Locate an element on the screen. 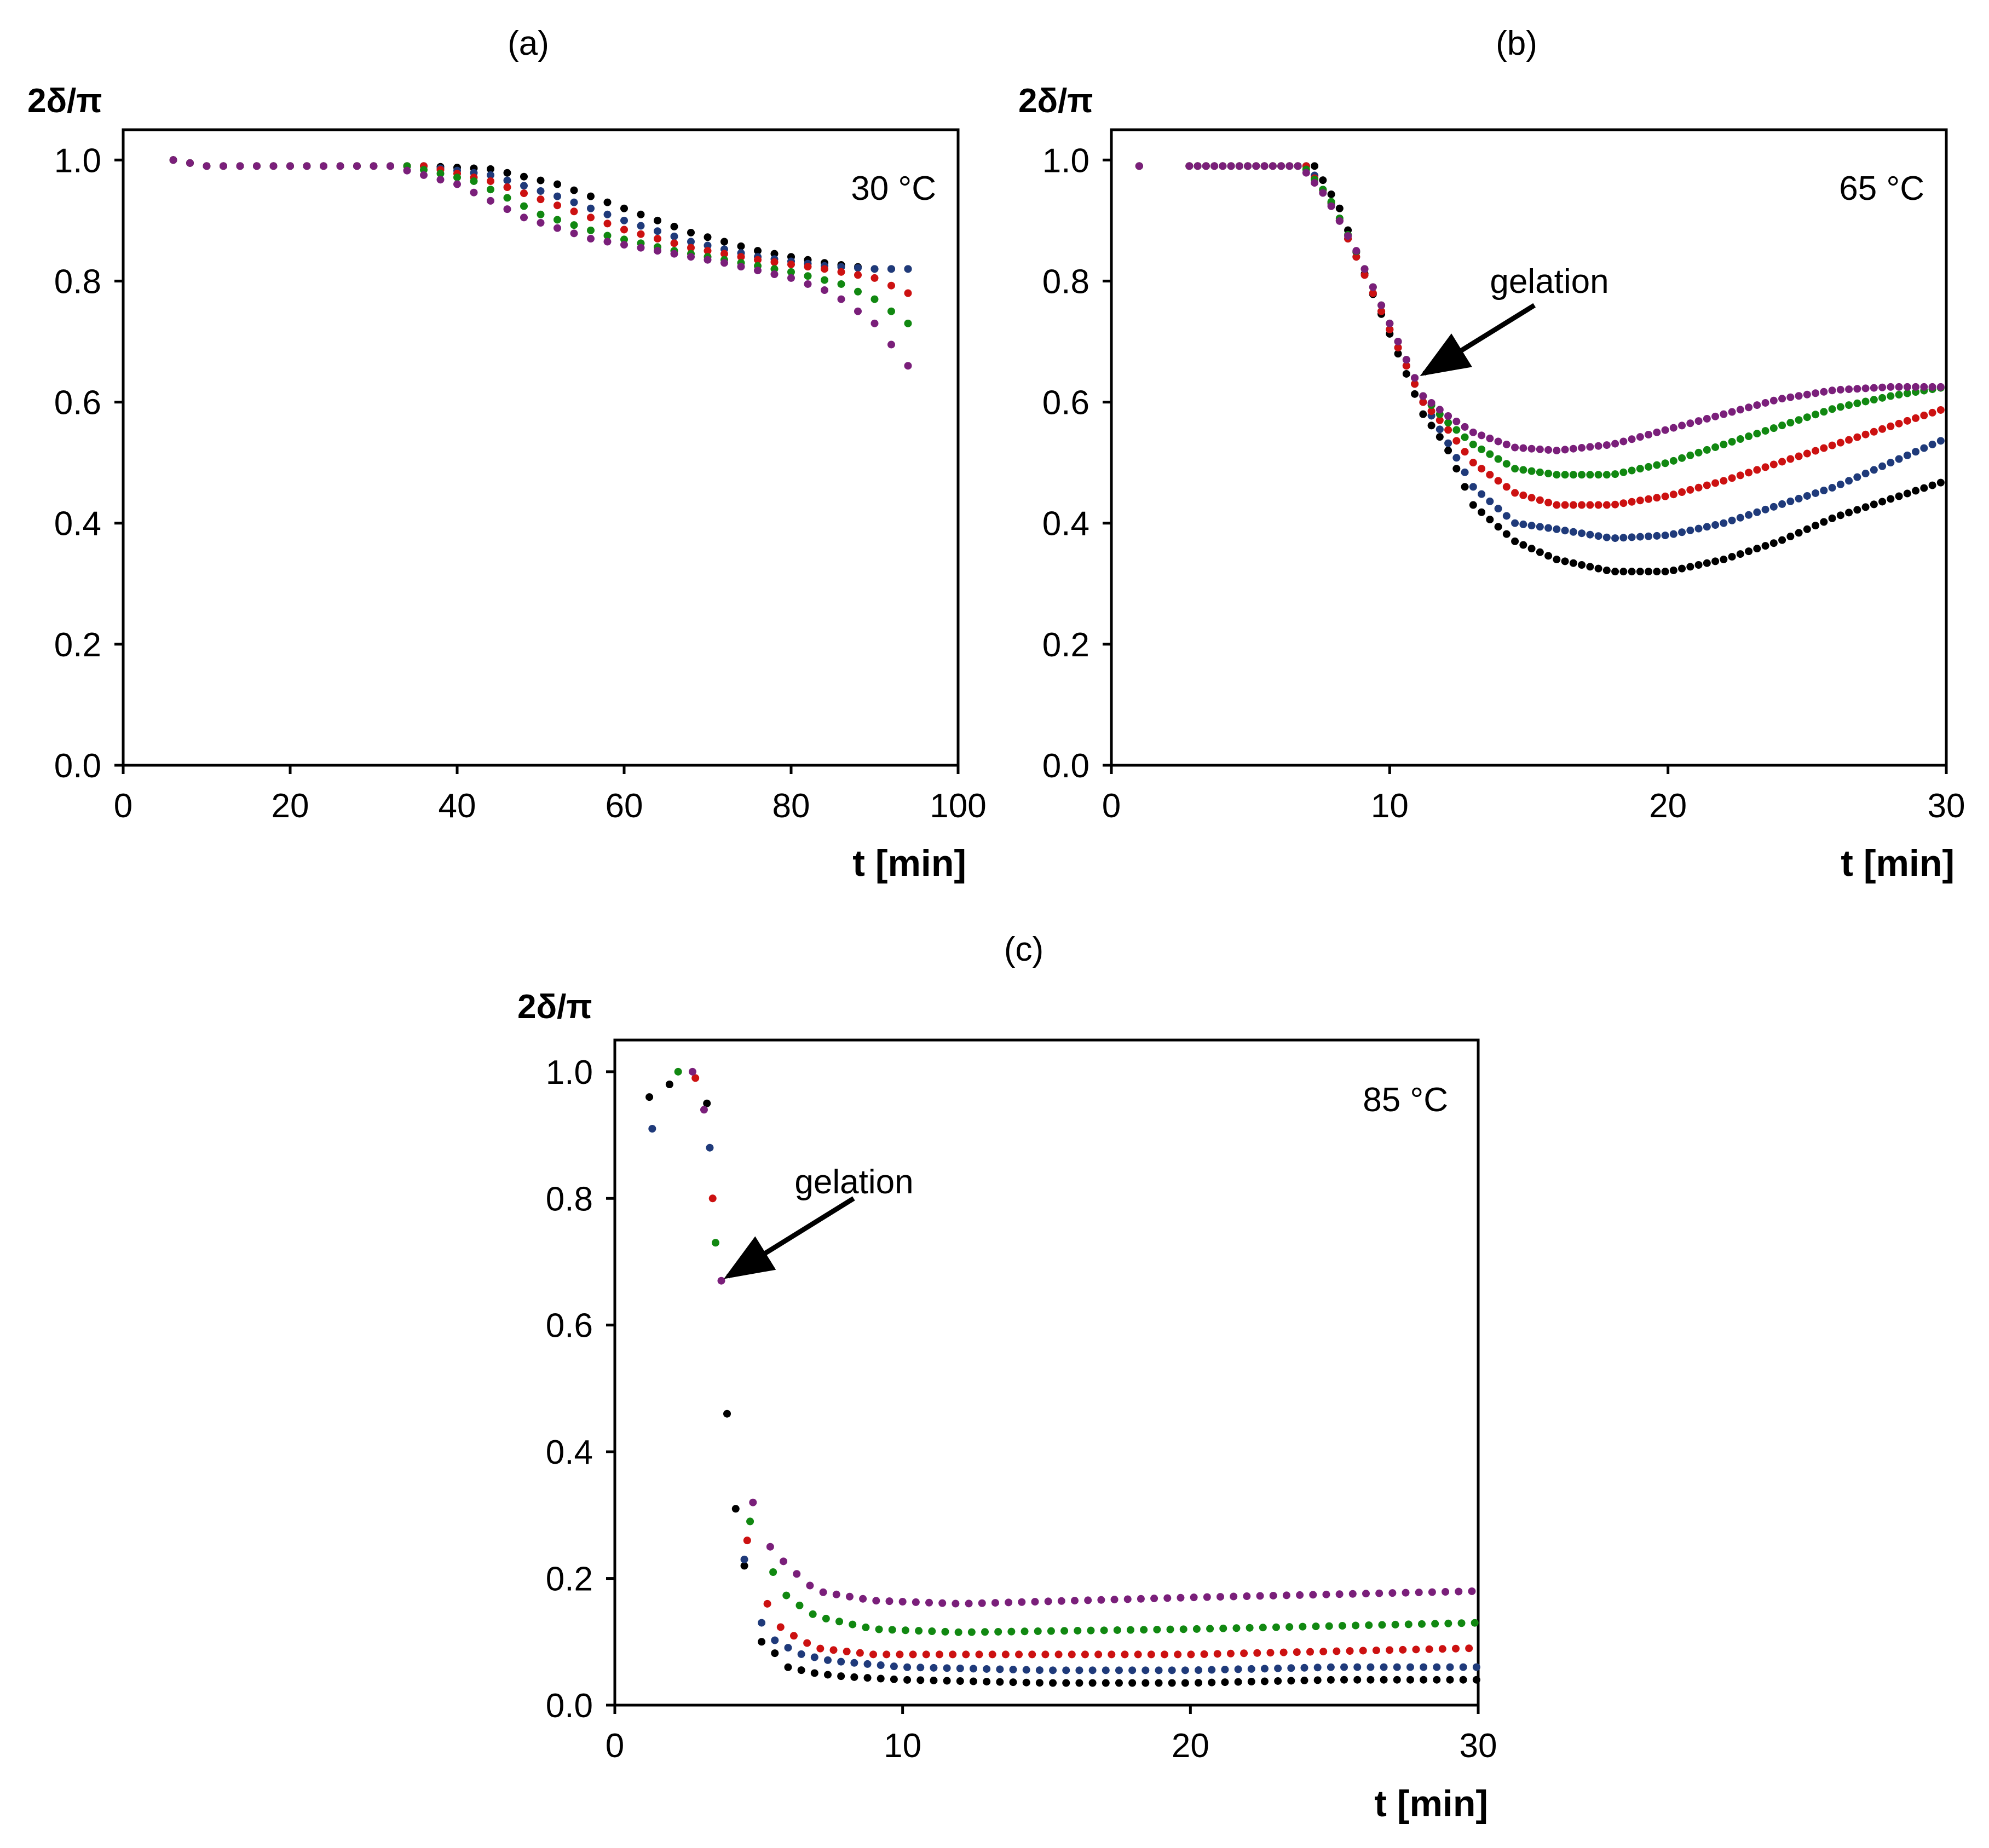 The width and height of the screenshot is (1989, 1848). panel-c-data-points is located at coordinates (1062, 1377).